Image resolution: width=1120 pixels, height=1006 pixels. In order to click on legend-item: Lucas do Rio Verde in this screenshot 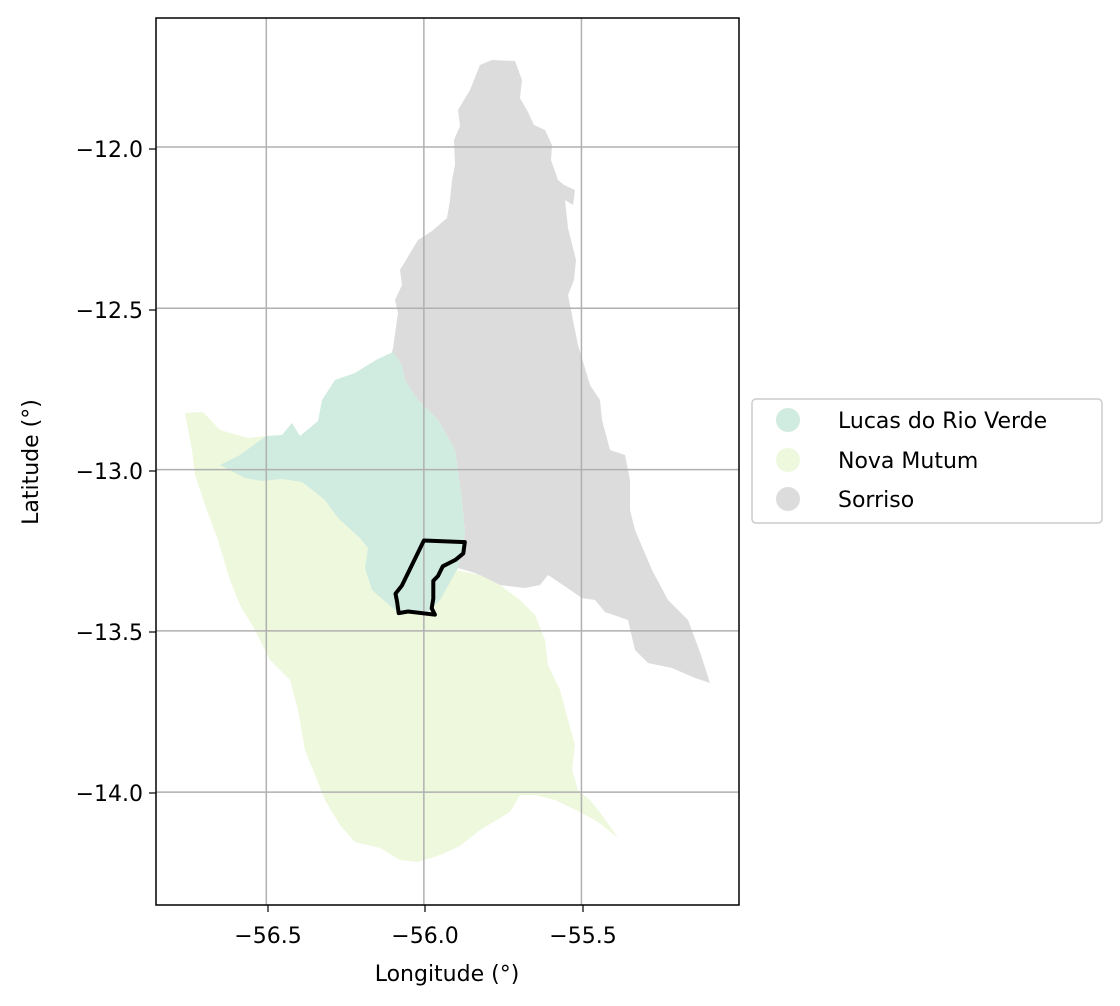, I will do `click(911, 421)`.